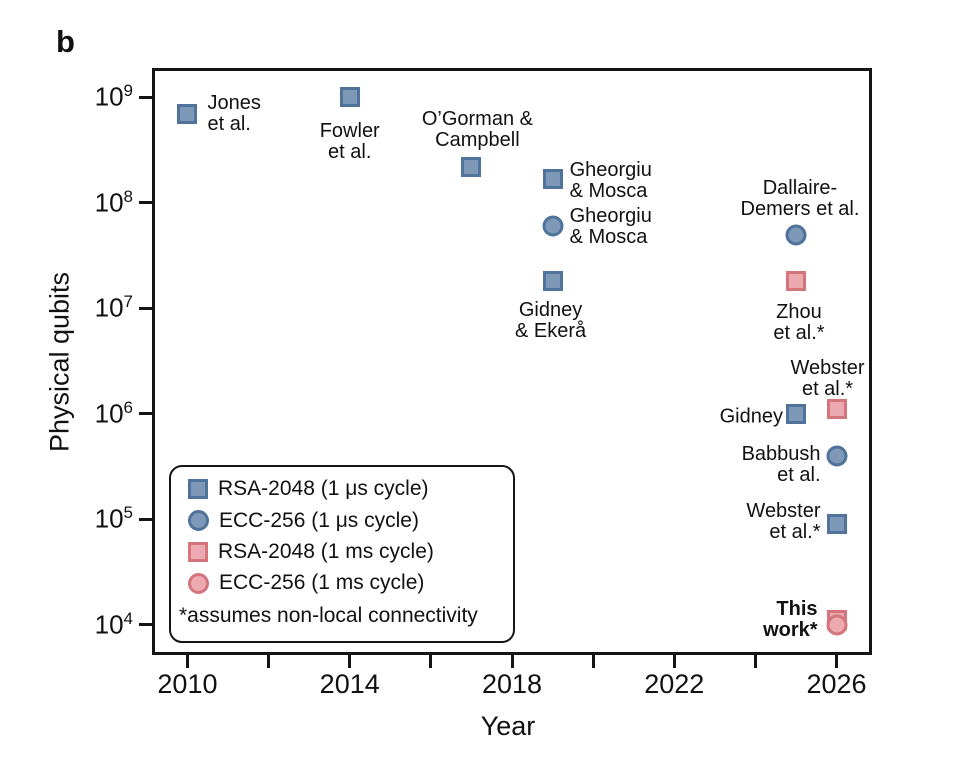  Describe the element at coordinates (674, 661) in the screenshot. I see `x-tick-2022` at that location.